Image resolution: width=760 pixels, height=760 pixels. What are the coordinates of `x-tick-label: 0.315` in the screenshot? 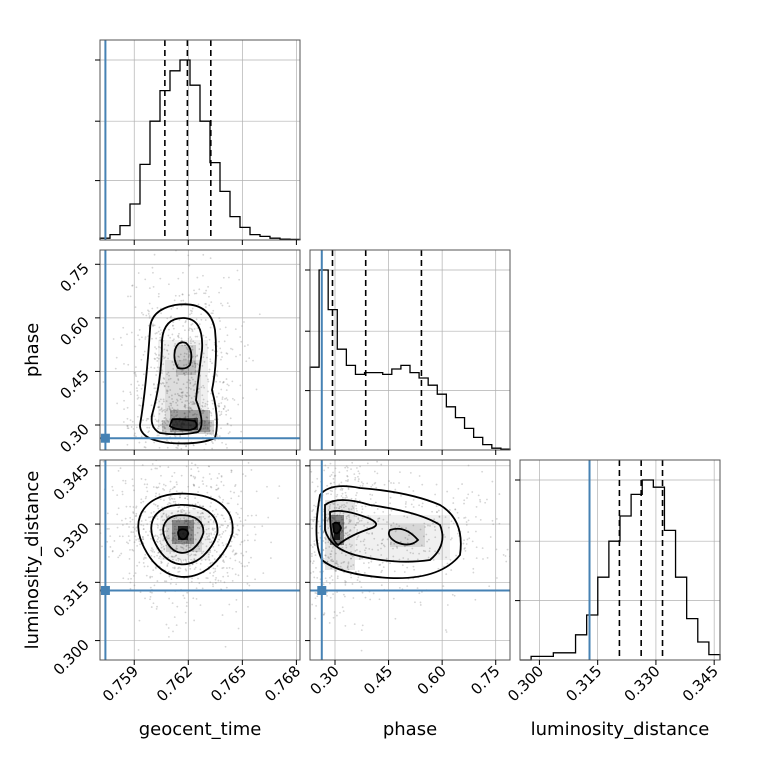 It's located at (583, 683).